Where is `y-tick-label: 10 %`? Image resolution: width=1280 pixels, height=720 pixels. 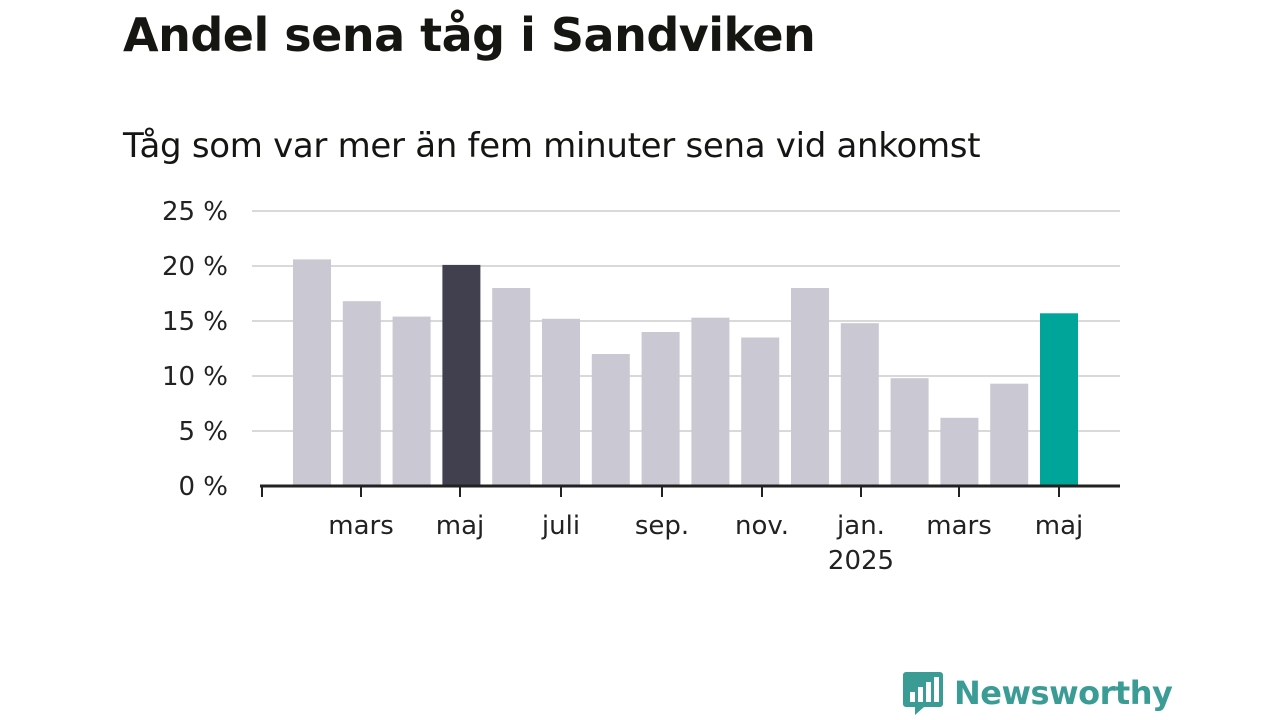 y-tick-label: 10 % is located at coordinates (195, 377).